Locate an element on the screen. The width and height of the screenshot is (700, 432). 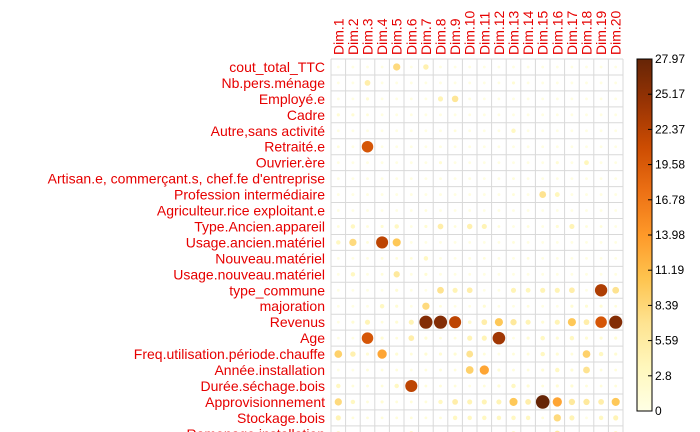
row-label: Type.Ancien.appareil is located at coordinates (259, 226).